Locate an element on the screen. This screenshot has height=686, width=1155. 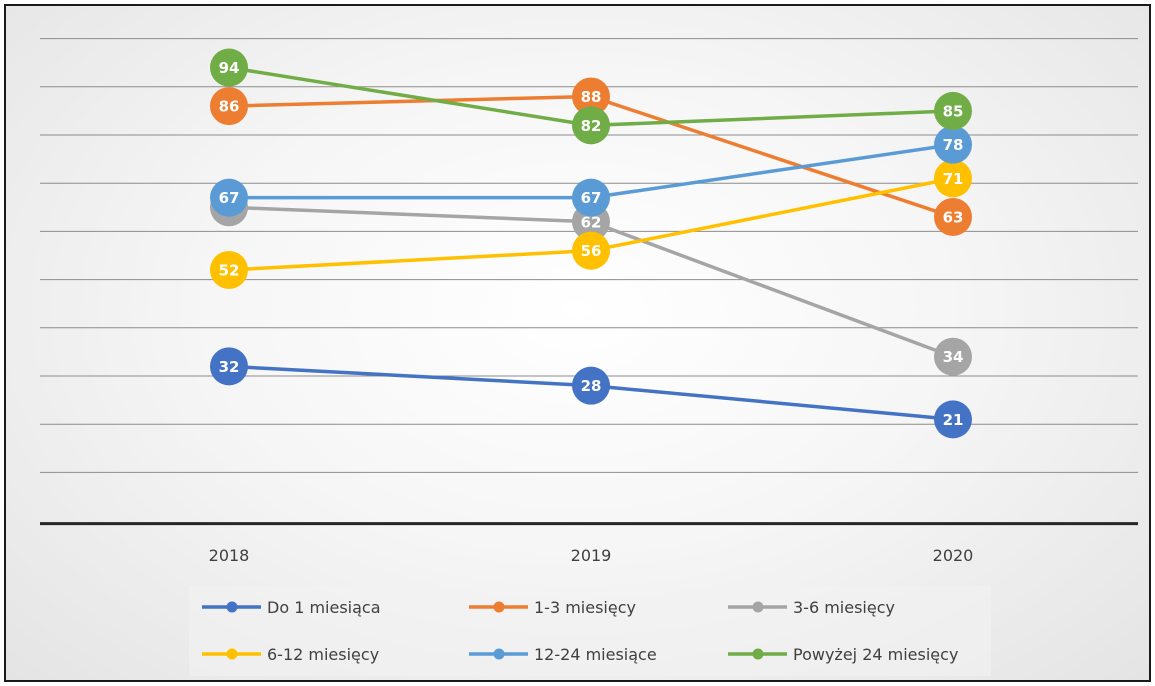
legend-item: Powyżej 24 miesięcy is located at coordinates (843, 654).